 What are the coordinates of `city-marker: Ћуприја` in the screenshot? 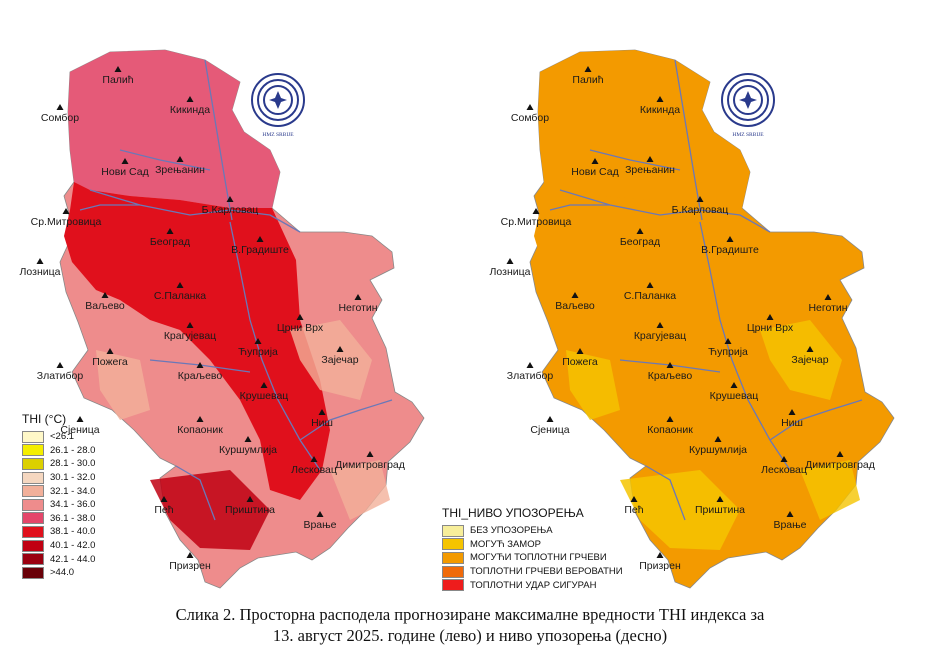 It's located at (258, 348).